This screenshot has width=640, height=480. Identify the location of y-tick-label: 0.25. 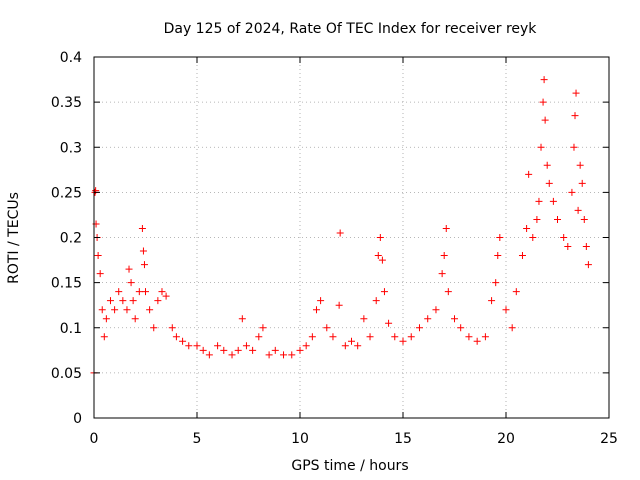
(66, 193).